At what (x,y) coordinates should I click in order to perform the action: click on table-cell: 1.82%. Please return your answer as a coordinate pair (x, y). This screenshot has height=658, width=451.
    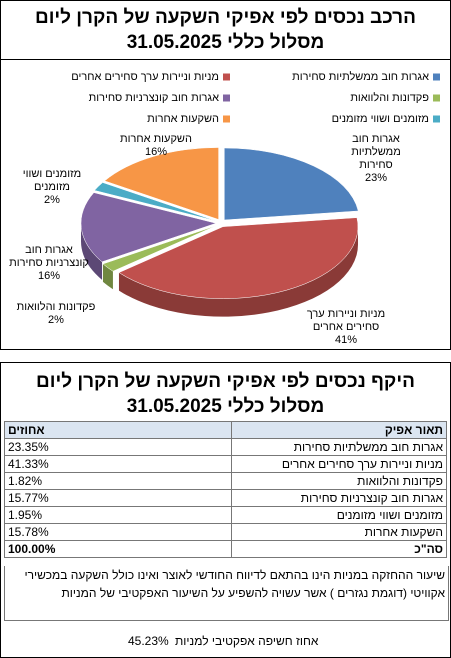
    Looking at the image, I should click on (118, 481).